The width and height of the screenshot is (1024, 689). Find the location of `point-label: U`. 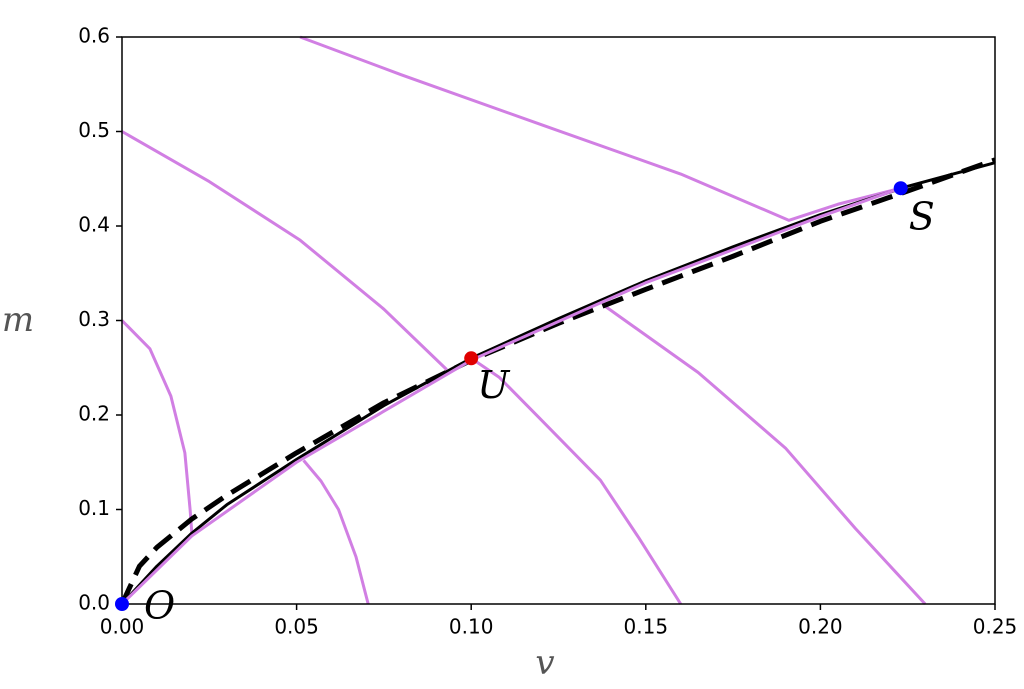

point-label: U is located at coordinates (494, 385).